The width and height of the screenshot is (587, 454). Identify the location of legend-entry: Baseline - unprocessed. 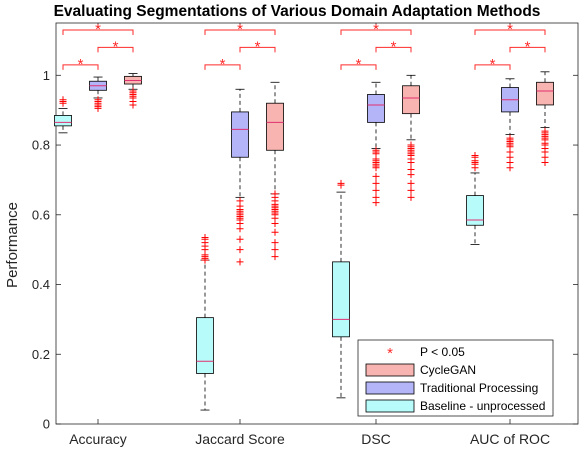
(455, 406).